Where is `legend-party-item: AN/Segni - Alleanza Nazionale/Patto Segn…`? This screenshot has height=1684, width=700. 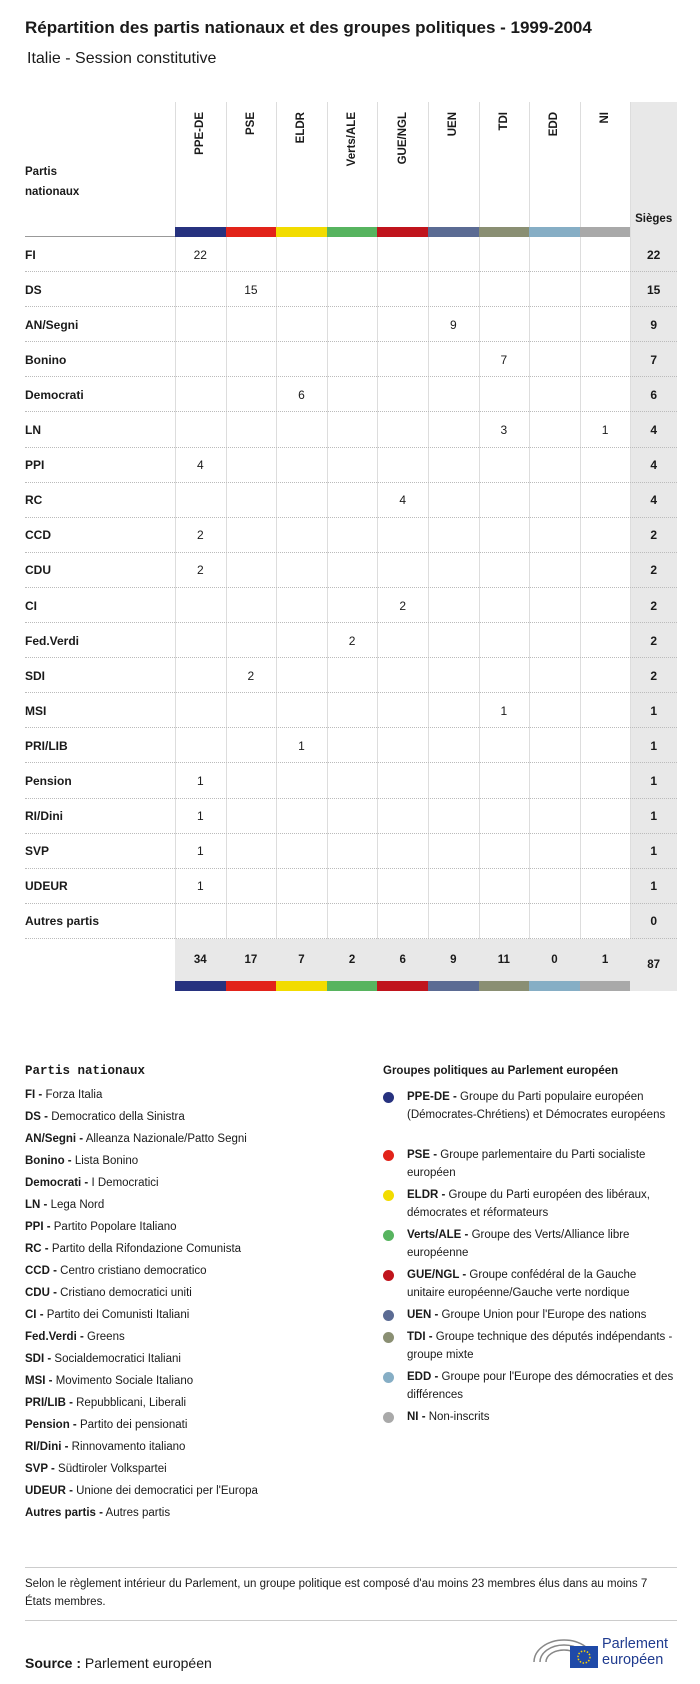
legend-party-item: AN/Segni - Alleanza Nazionale/Patto Segn… is located at coordinates (185, 1139).